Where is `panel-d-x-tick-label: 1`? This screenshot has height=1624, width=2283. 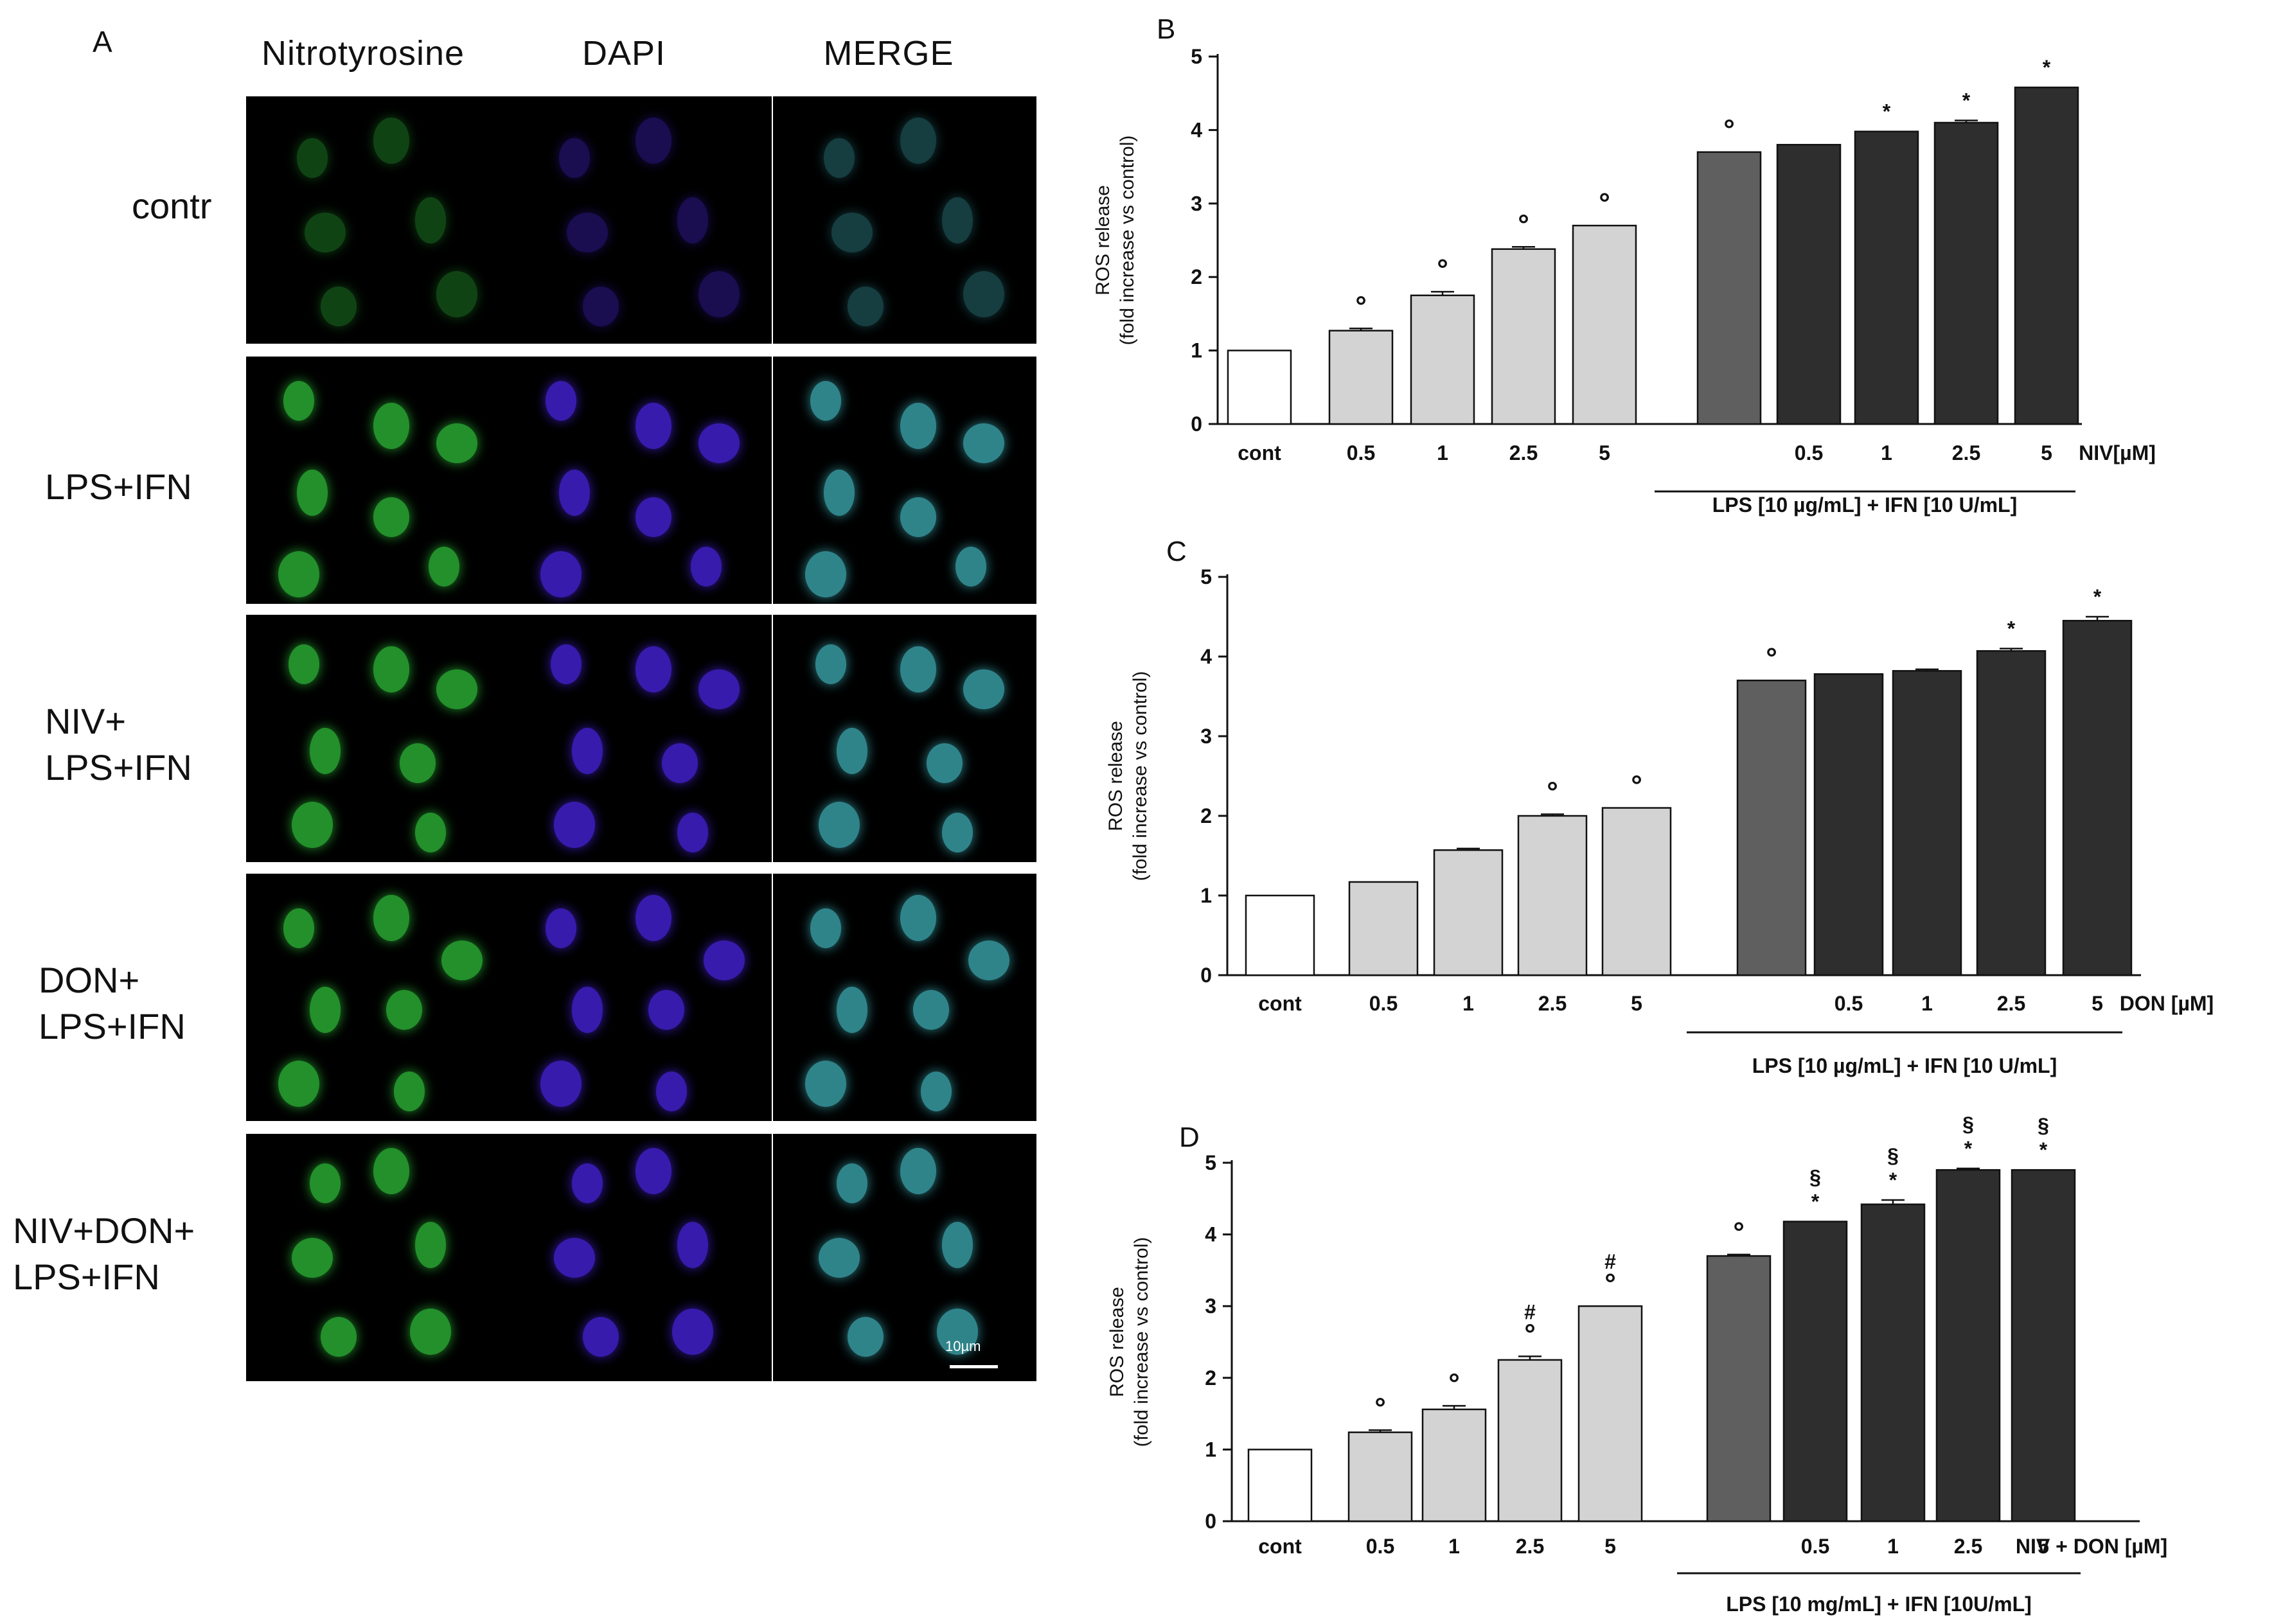
panel-d-x-tick-label: 1 is located at coordinates (1454, 1546).